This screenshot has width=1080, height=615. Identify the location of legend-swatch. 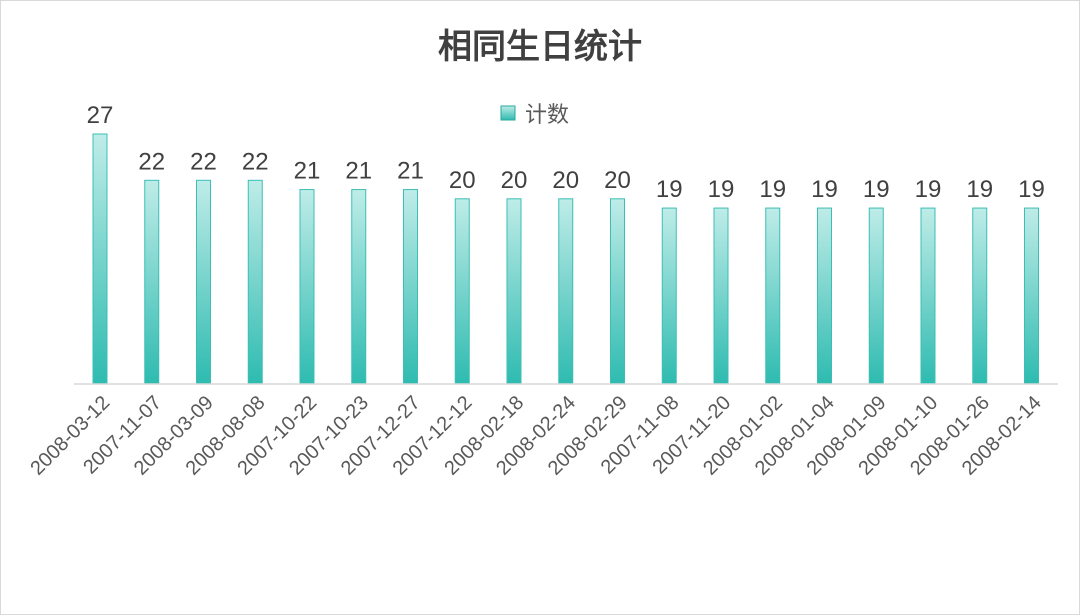
(508, 113).